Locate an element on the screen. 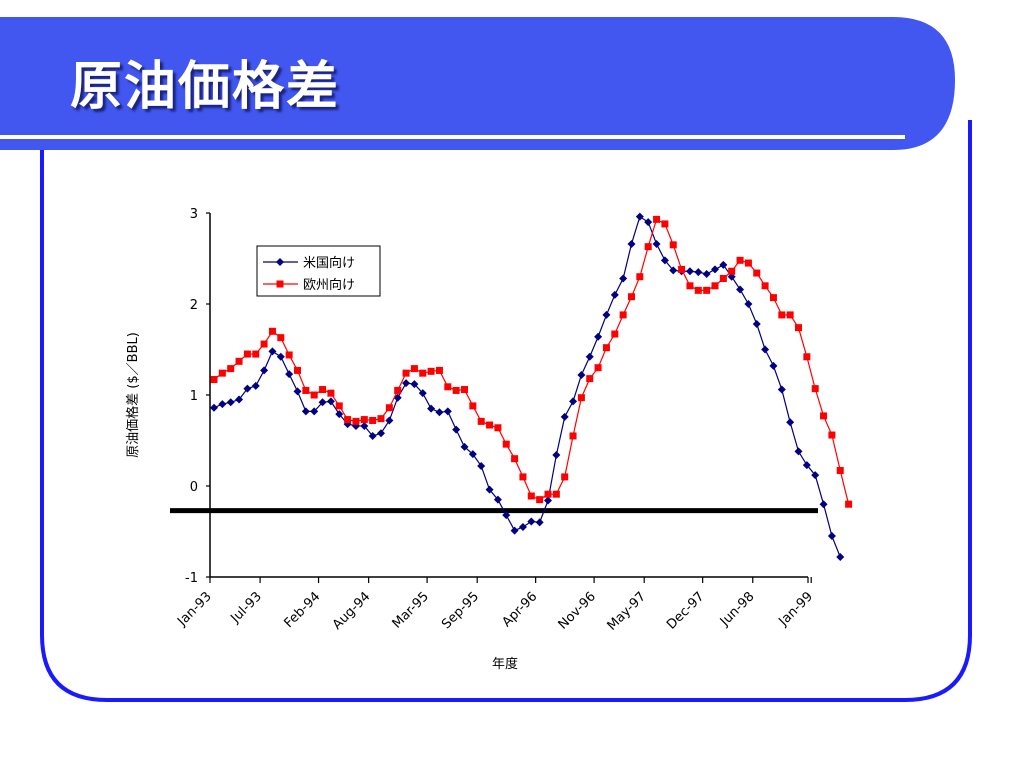  x-tick-label: Apr-96 is located at coordinates (520, 609).